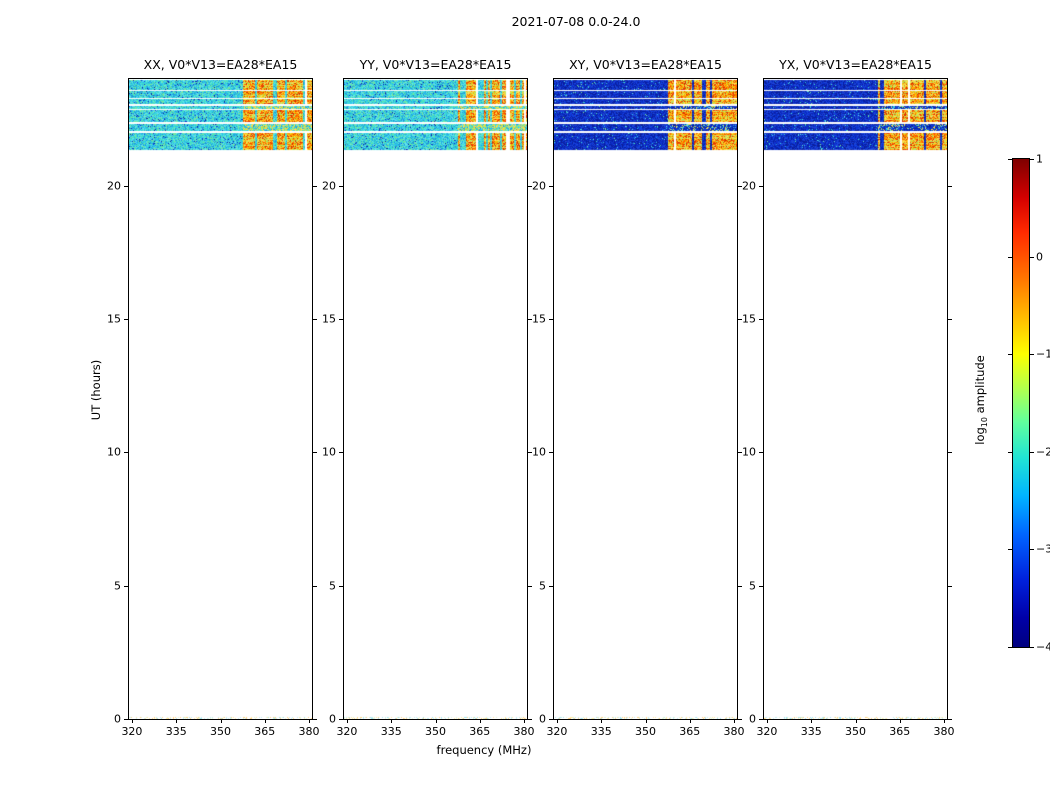 This screenshot has width=1050, height=800. I want to click on y-axis-label: UT (hours), so click(96, 390).